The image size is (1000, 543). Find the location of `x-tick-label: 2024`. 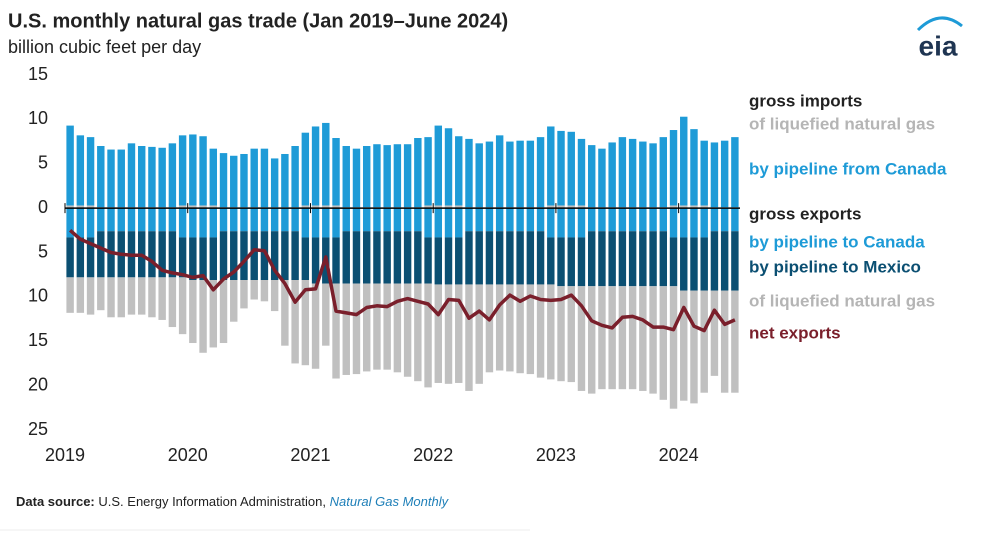

x-tick-label: 2024 is located at coordinates (679, 455).